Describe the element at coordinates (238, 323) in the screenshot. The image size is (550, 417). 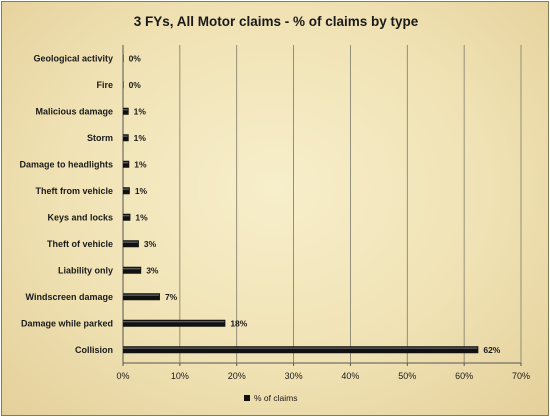
I see `data-label: 18%` at that location.